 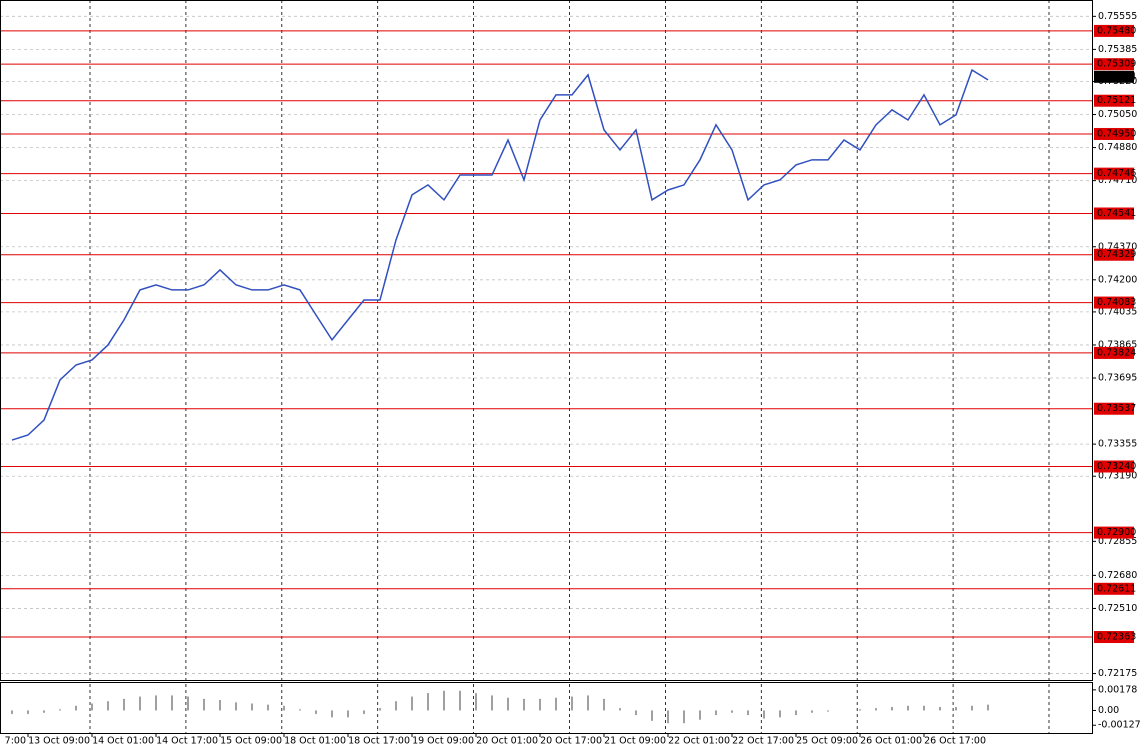 I want to click on level-label: 0.73824, so click(x=1116, y=352).